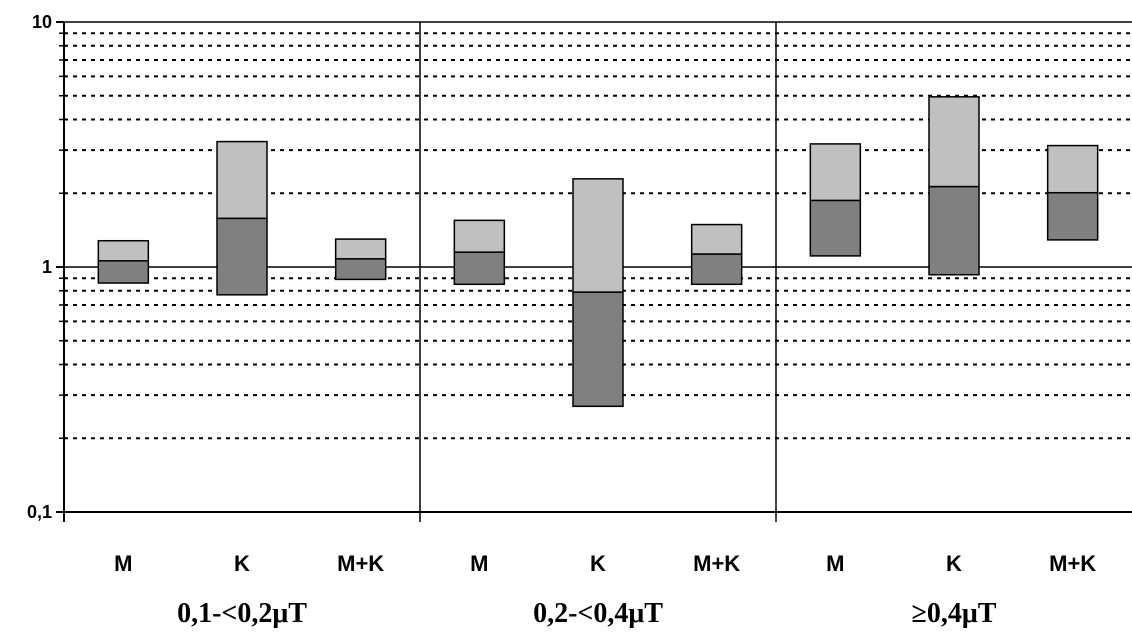 This screenshot has height=637, width=1132. Describe the element at coordinates (47, 267) in the screenshot. I see `y-tick-label: 1` at that location.